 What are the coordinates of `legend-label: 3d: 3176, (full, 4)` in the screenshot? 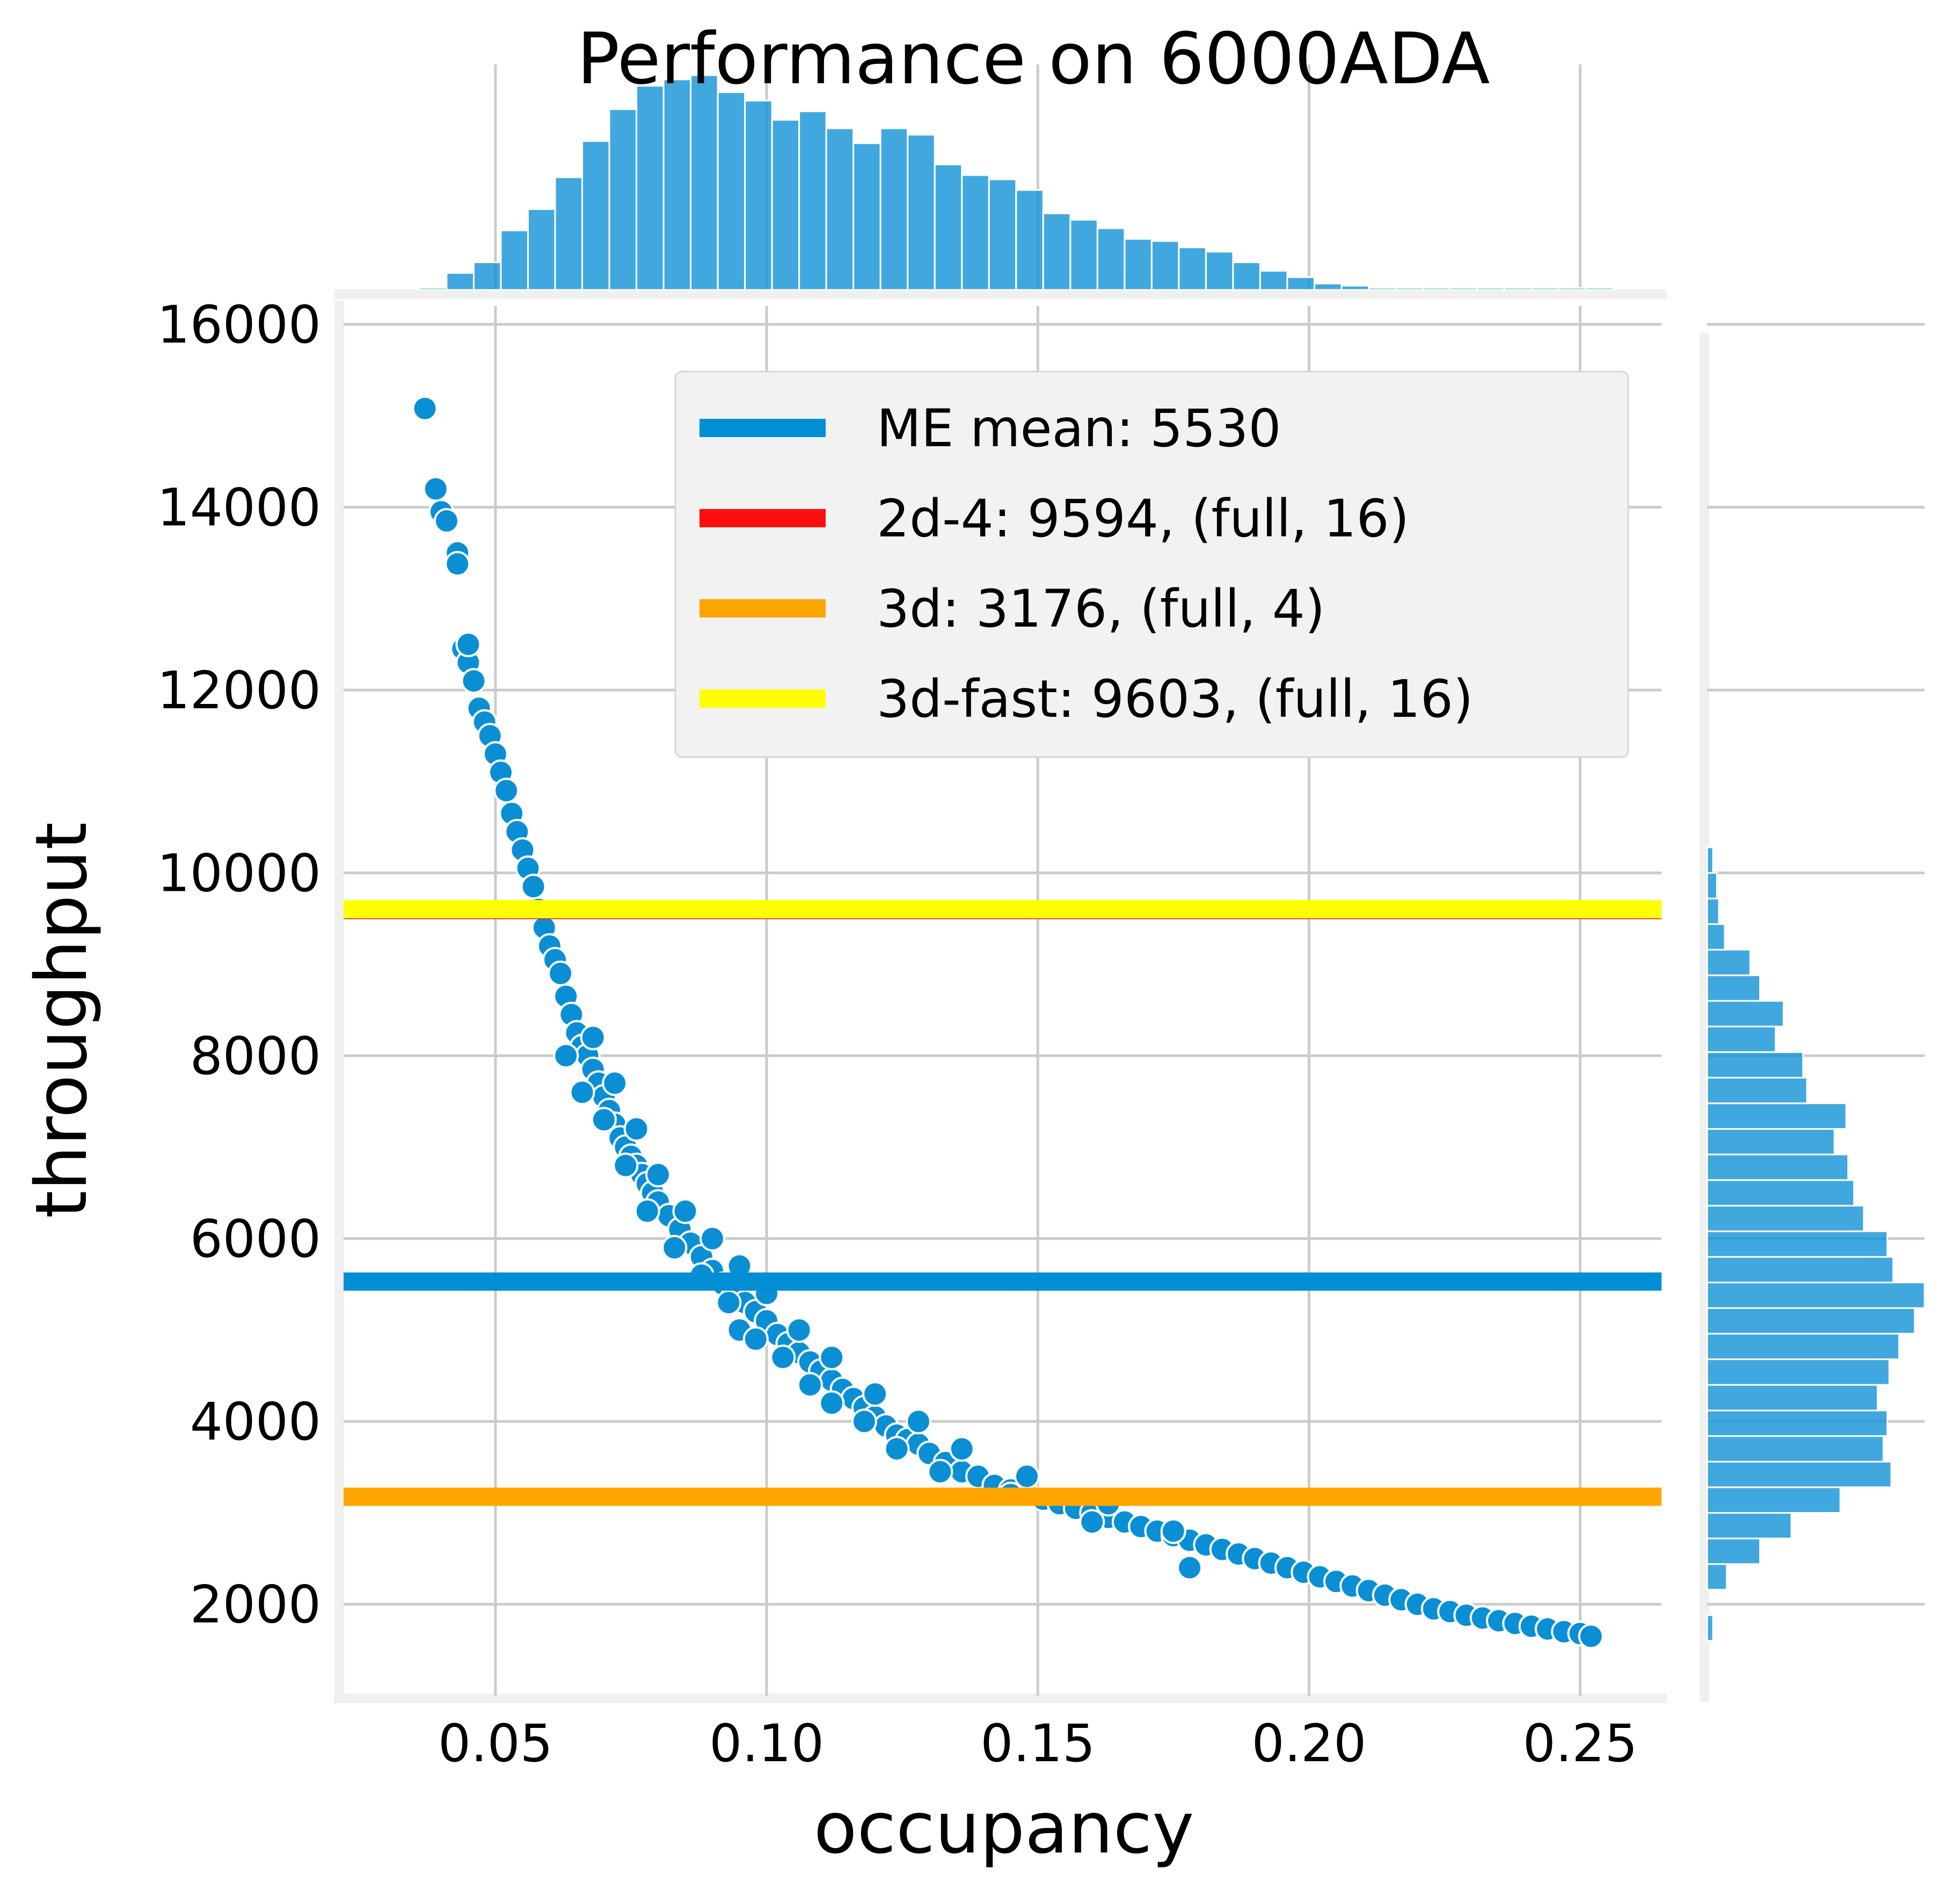 It's located at (1101, 609).